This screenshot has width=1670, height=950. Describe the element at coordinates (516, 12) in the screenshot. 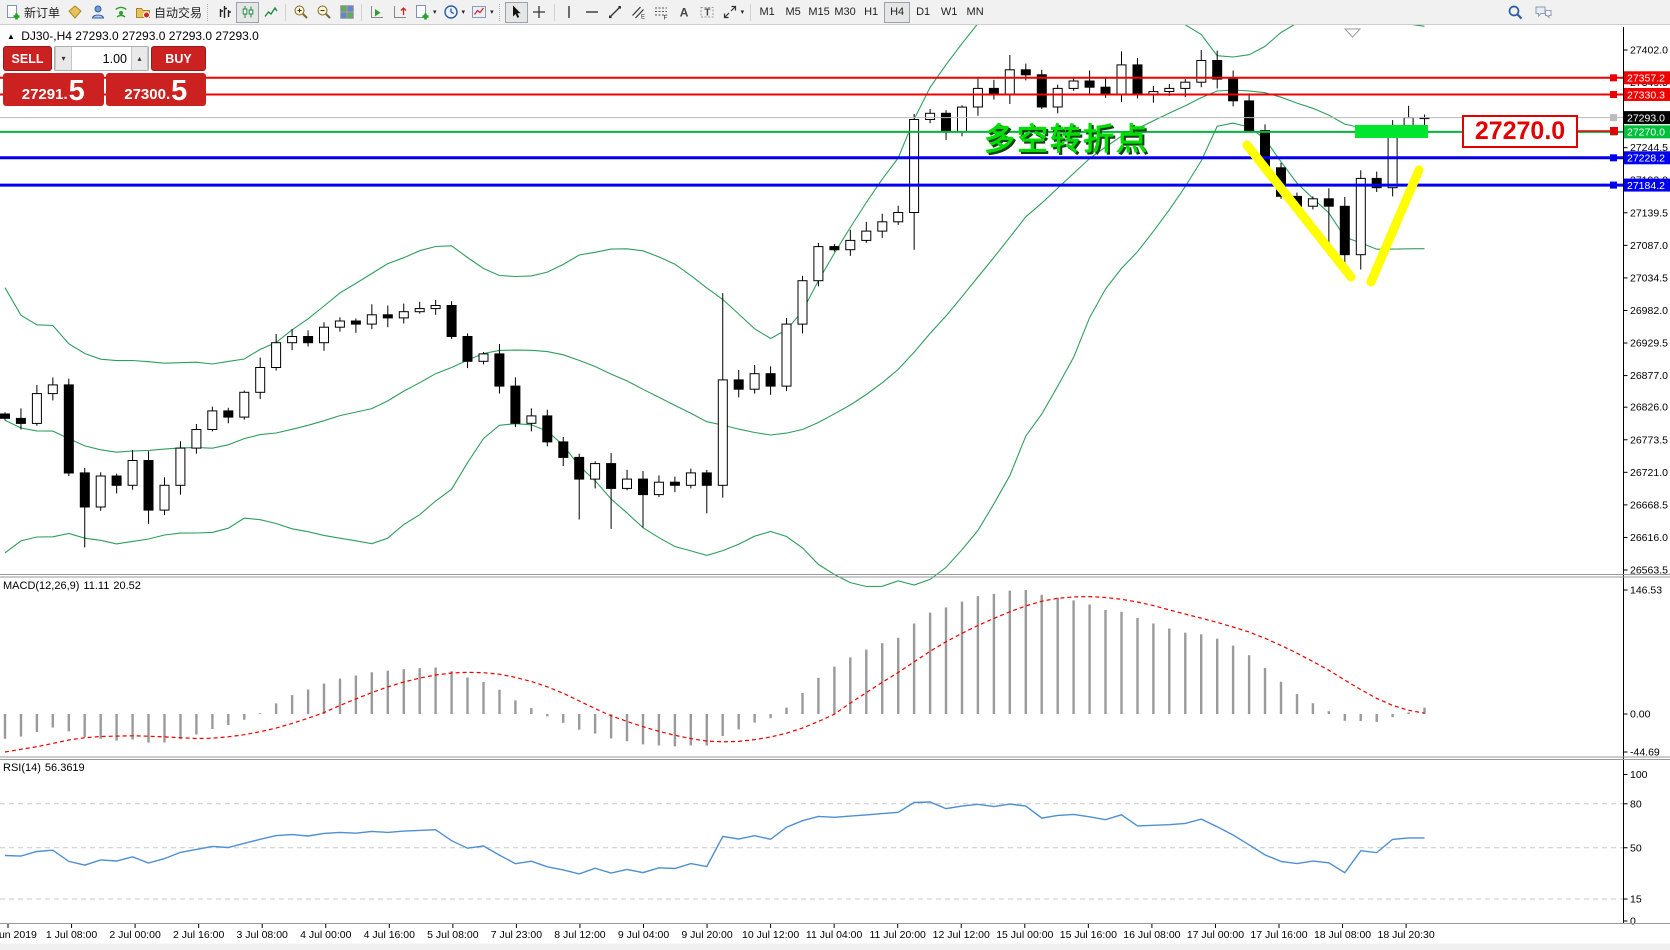

I see `cursor-button` at that location.